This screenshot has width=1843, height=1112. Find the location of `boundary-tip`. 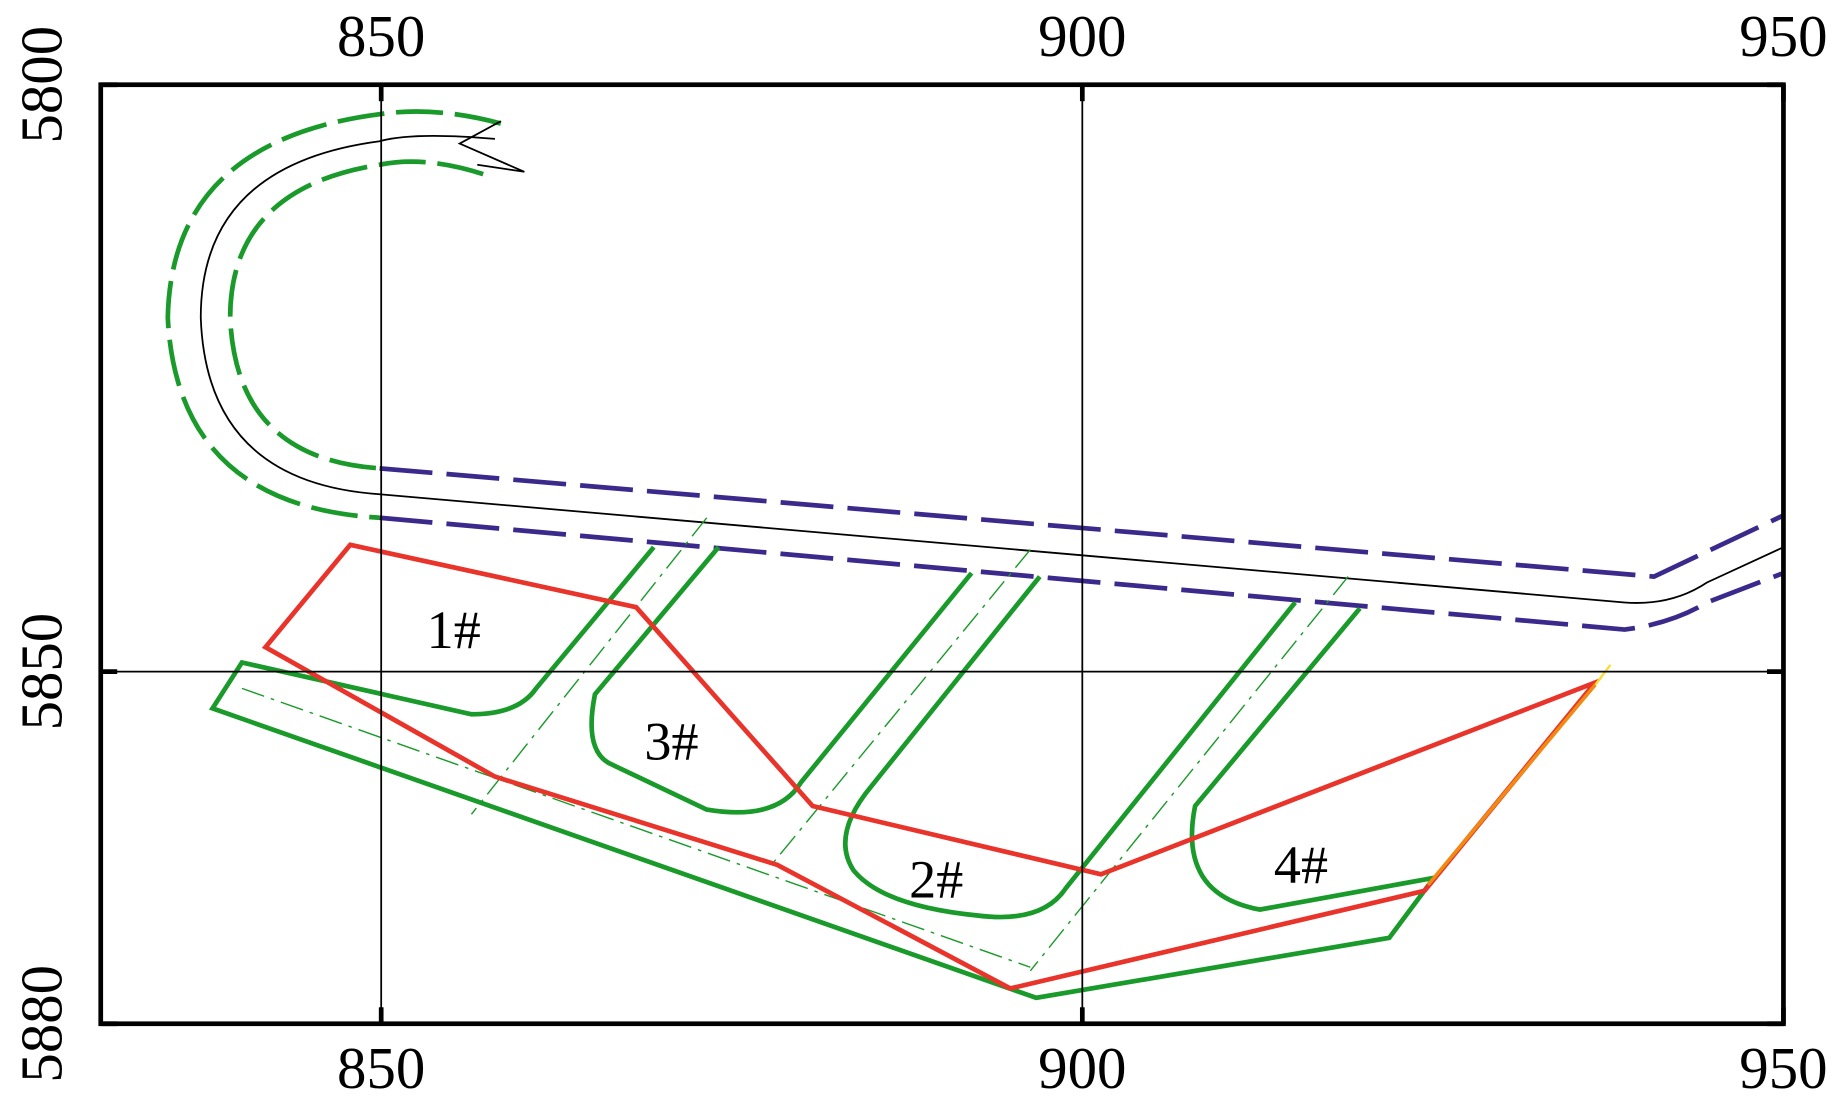

boundary-tip is located at coordinates (1603, 675).